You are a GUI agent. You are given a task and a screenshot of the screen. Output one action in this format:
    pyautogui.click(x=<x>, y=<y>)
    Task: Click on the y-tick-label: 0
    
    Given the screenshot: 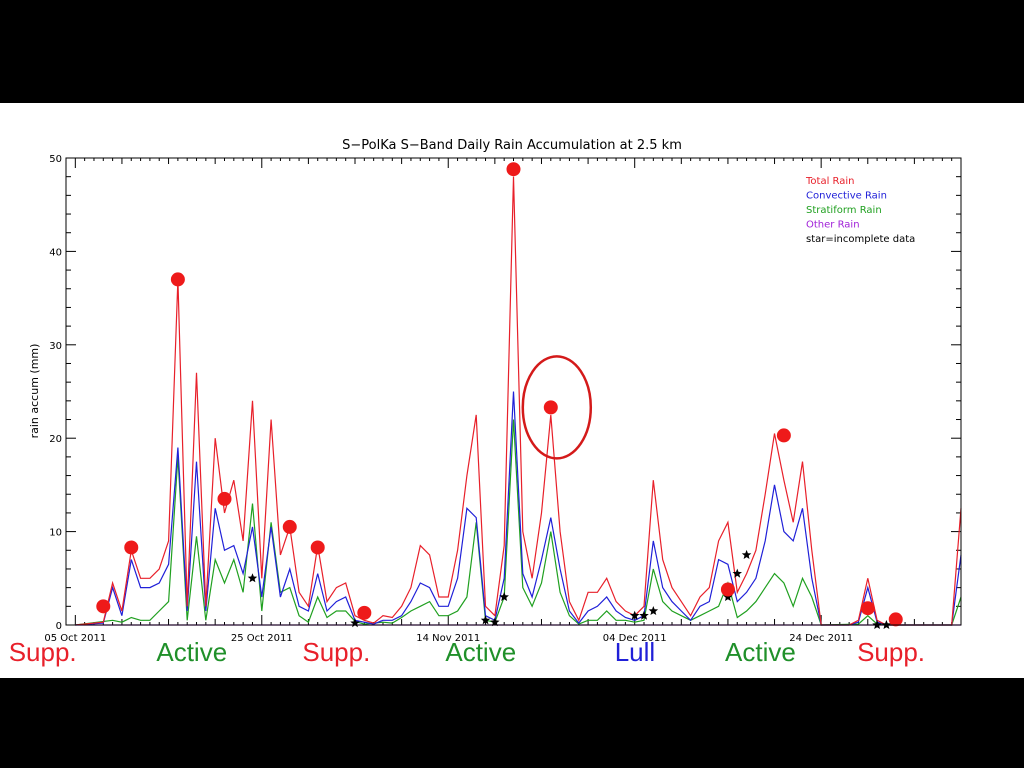 What is the action you would take?
    pyautogui.click(x=59, y=626)
    